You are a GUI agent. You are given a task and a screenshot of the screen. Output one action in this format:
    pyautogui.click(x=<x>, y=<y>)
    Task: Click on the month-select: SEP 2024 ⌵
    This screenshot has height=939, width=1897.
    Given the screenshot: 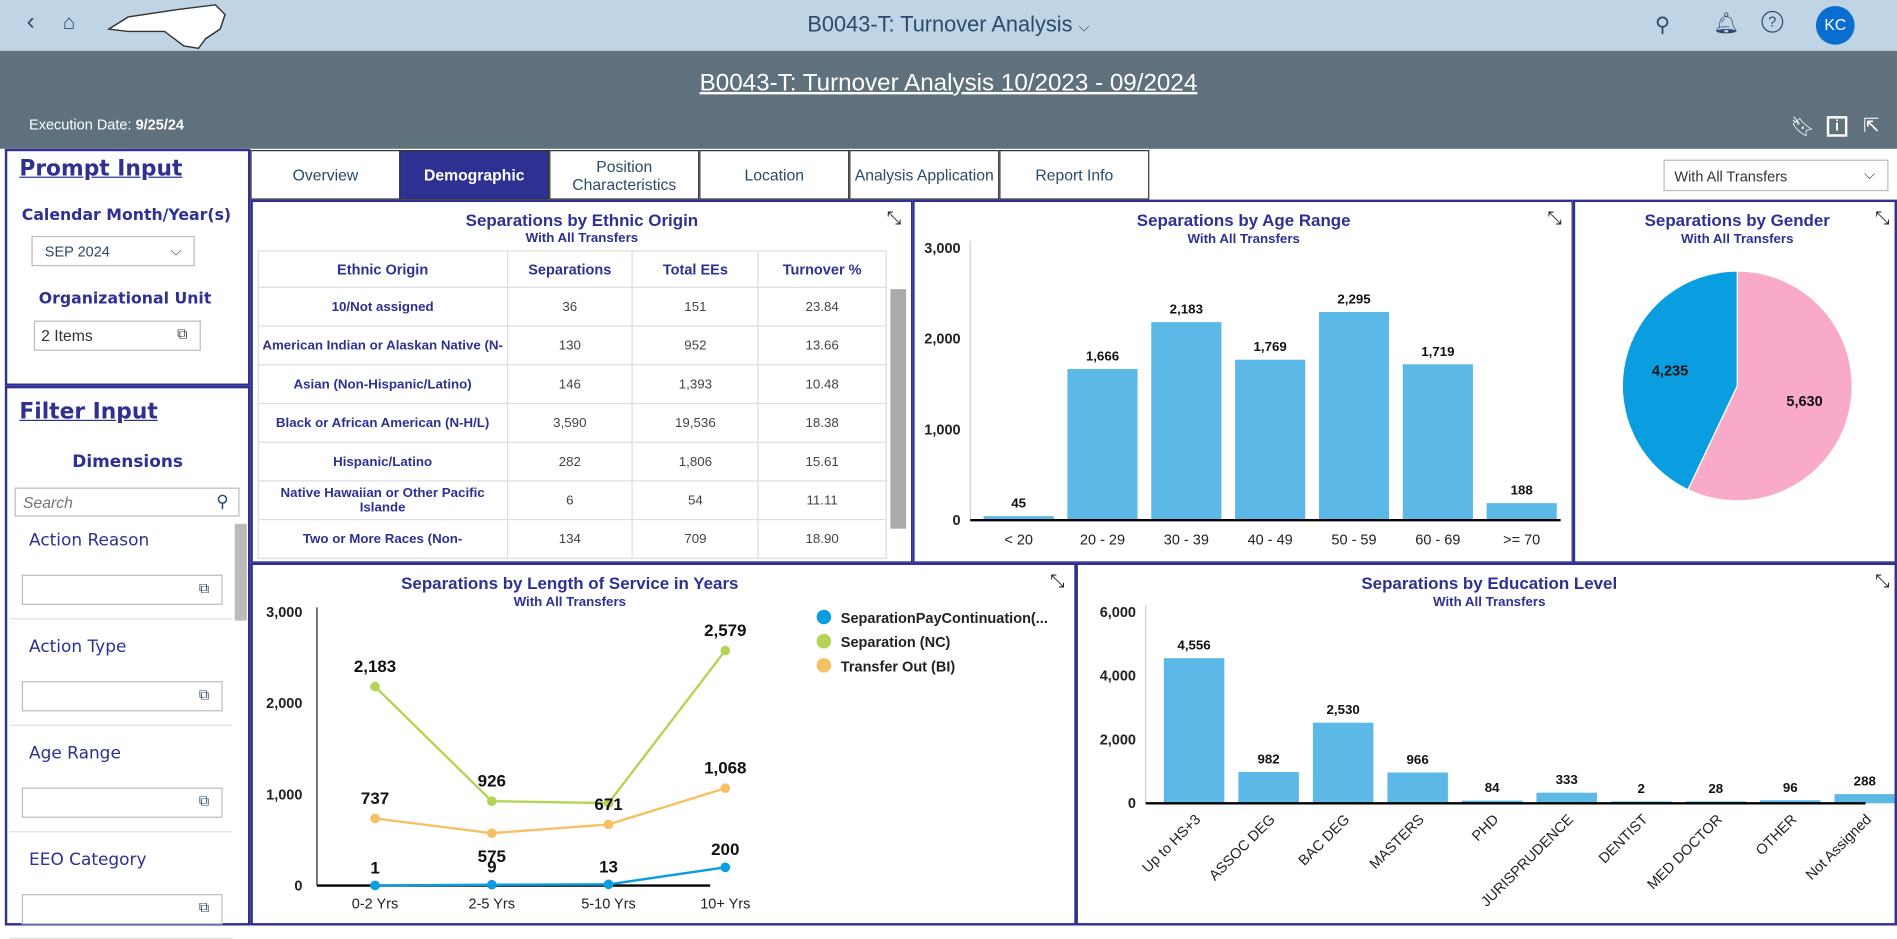 What is the action you would take?
    pyautogui.click(x=113, y=251)
    